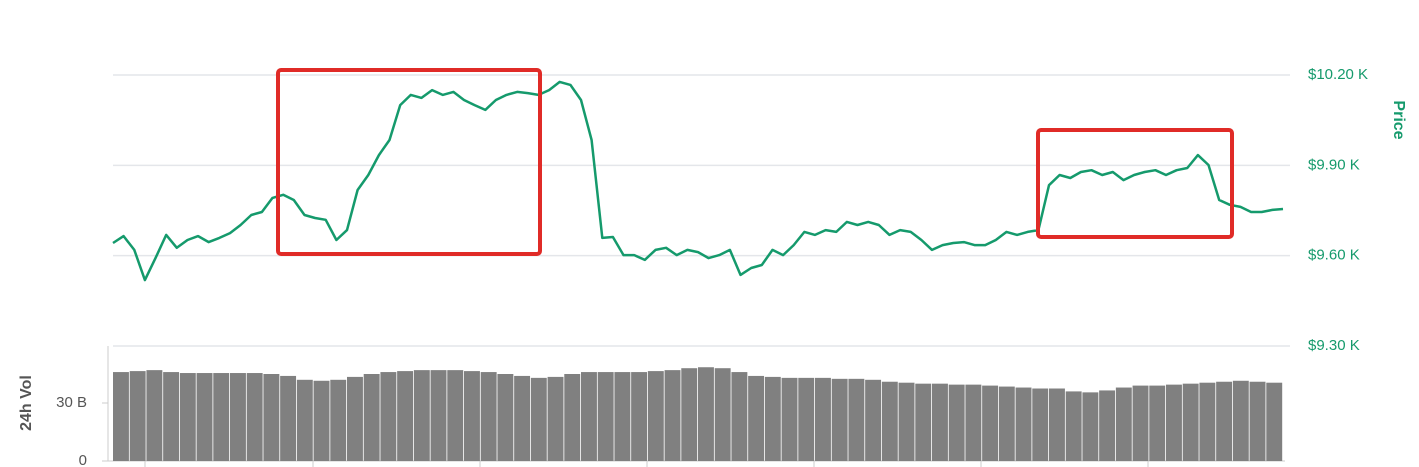 The image size is (1419, 467). I want to click on y-tick-label: $9.30 K, so click(1334, 345).